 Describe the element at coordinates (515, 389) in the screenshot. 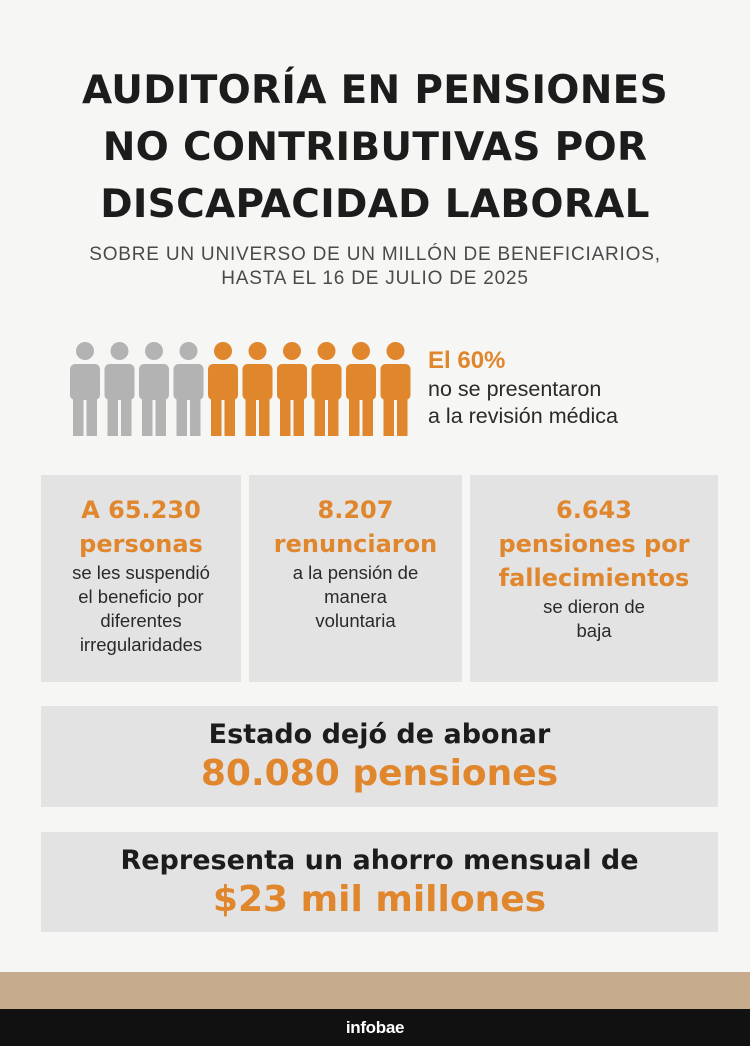

I see `stat-text-line: no se presentaron` at that location.